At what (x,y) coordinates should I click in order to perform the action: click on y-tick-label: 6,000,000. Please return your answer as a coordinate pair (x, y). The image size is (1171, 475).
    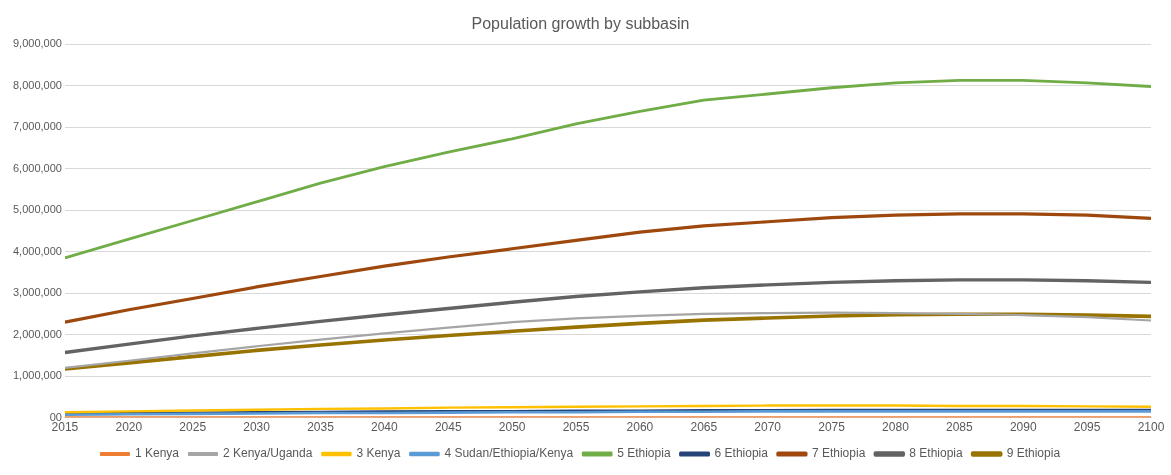
    Looking at the image, I should click on (37, 167).